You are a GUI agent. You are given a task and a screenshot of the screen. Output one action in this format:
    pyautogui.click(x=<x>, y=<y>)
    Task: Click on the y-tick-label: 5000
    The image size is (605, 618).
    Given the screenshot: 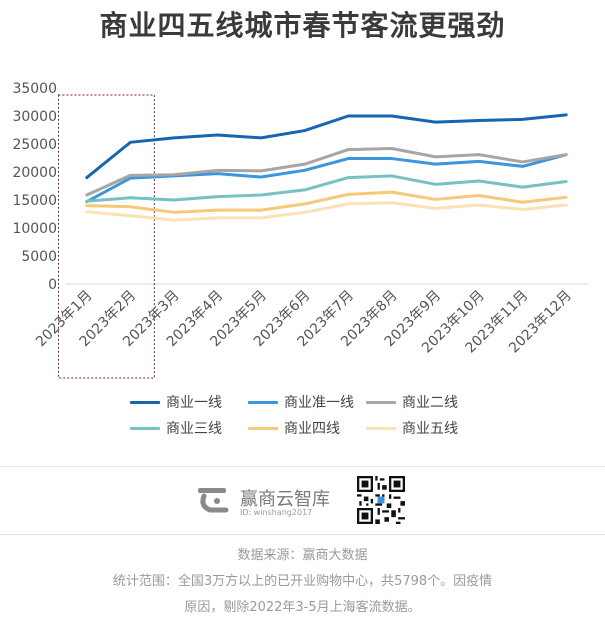 What is the action you would take?
    pyautogui.click(x=39, y=257)
    